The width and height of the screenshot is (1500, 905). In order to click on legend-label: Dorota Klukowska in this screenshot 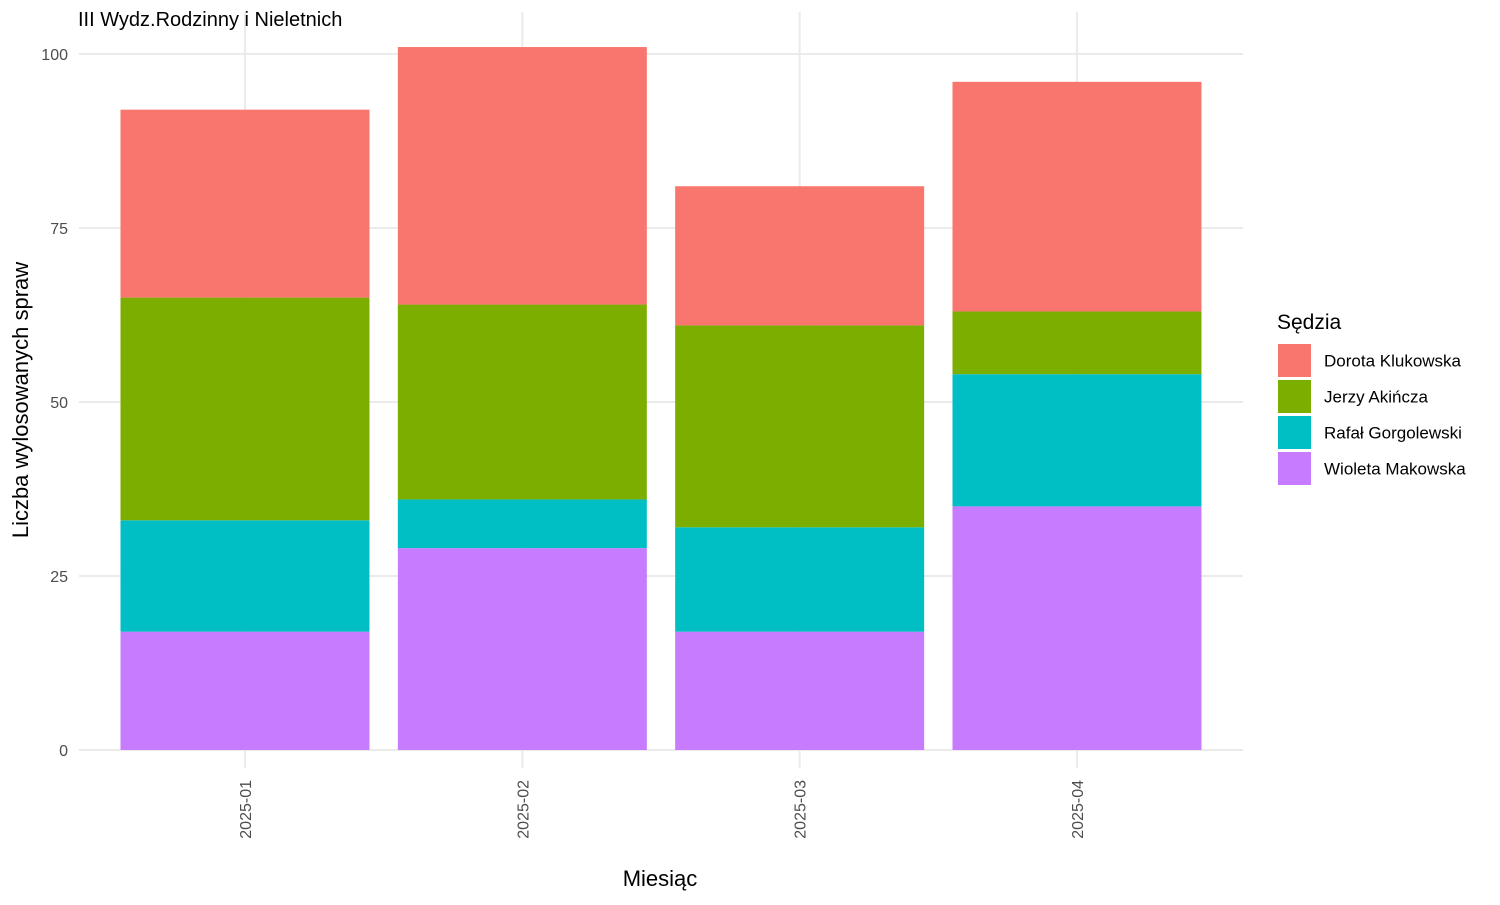, I will do `click(1393, 361)`.